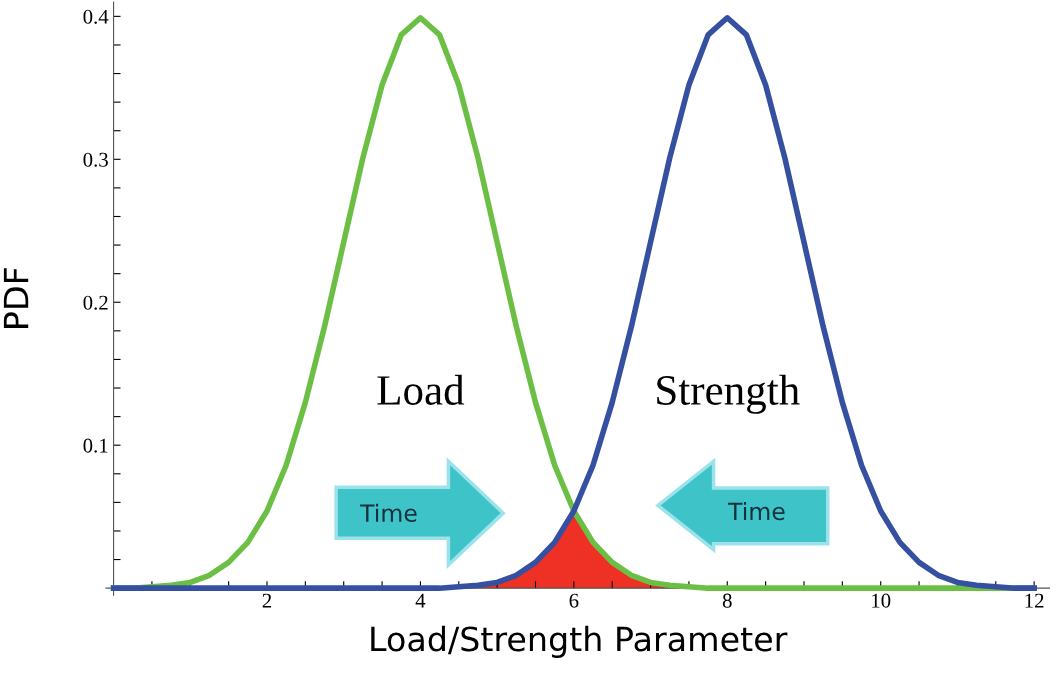 The height and width of the screenshot is (689, 1059). What do you see at coordinates (267, 600) in the screenshot?
I see `x-tick-label: 2` at bounding box center [267, 600].